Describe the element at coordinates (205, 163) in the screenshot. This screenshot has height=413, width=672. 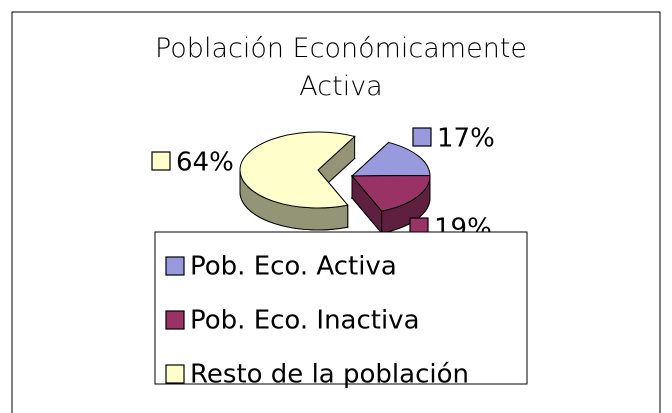
I see `data-label: 64%` at that location.